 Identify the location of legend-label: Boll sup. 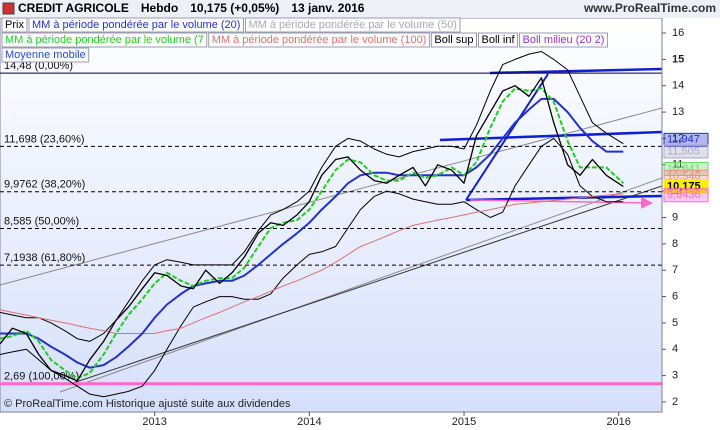
(453, 40).